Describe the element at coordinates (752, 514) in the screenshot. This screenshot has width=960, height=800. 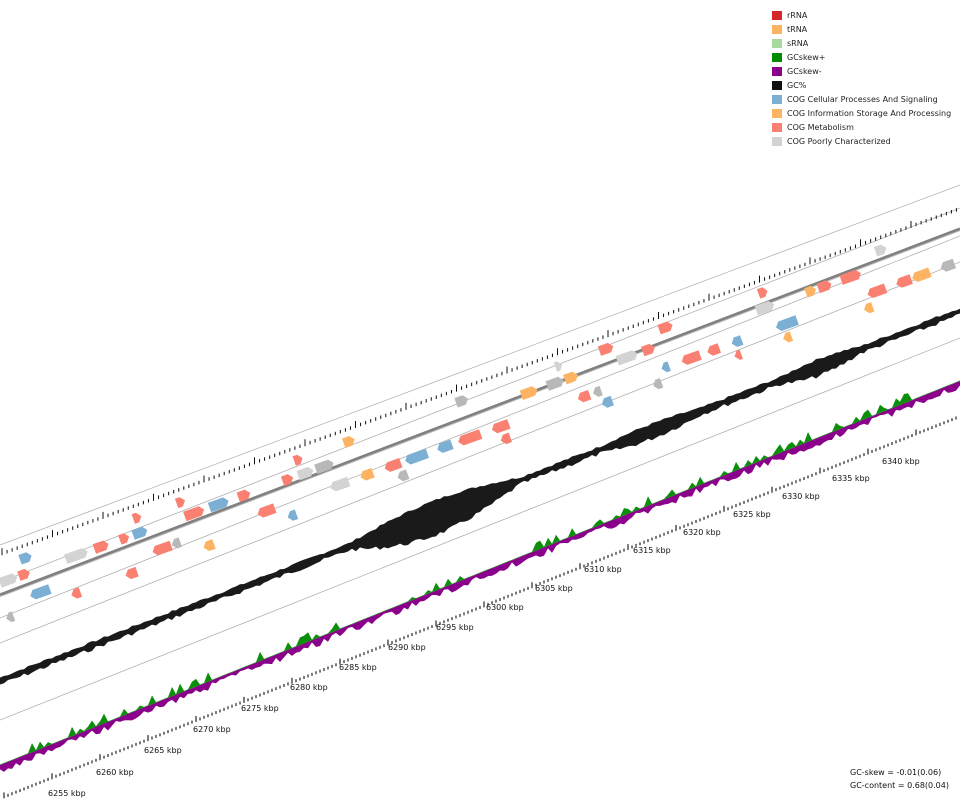
I see `axis-label-kbp: 6325 kbp` at that location.